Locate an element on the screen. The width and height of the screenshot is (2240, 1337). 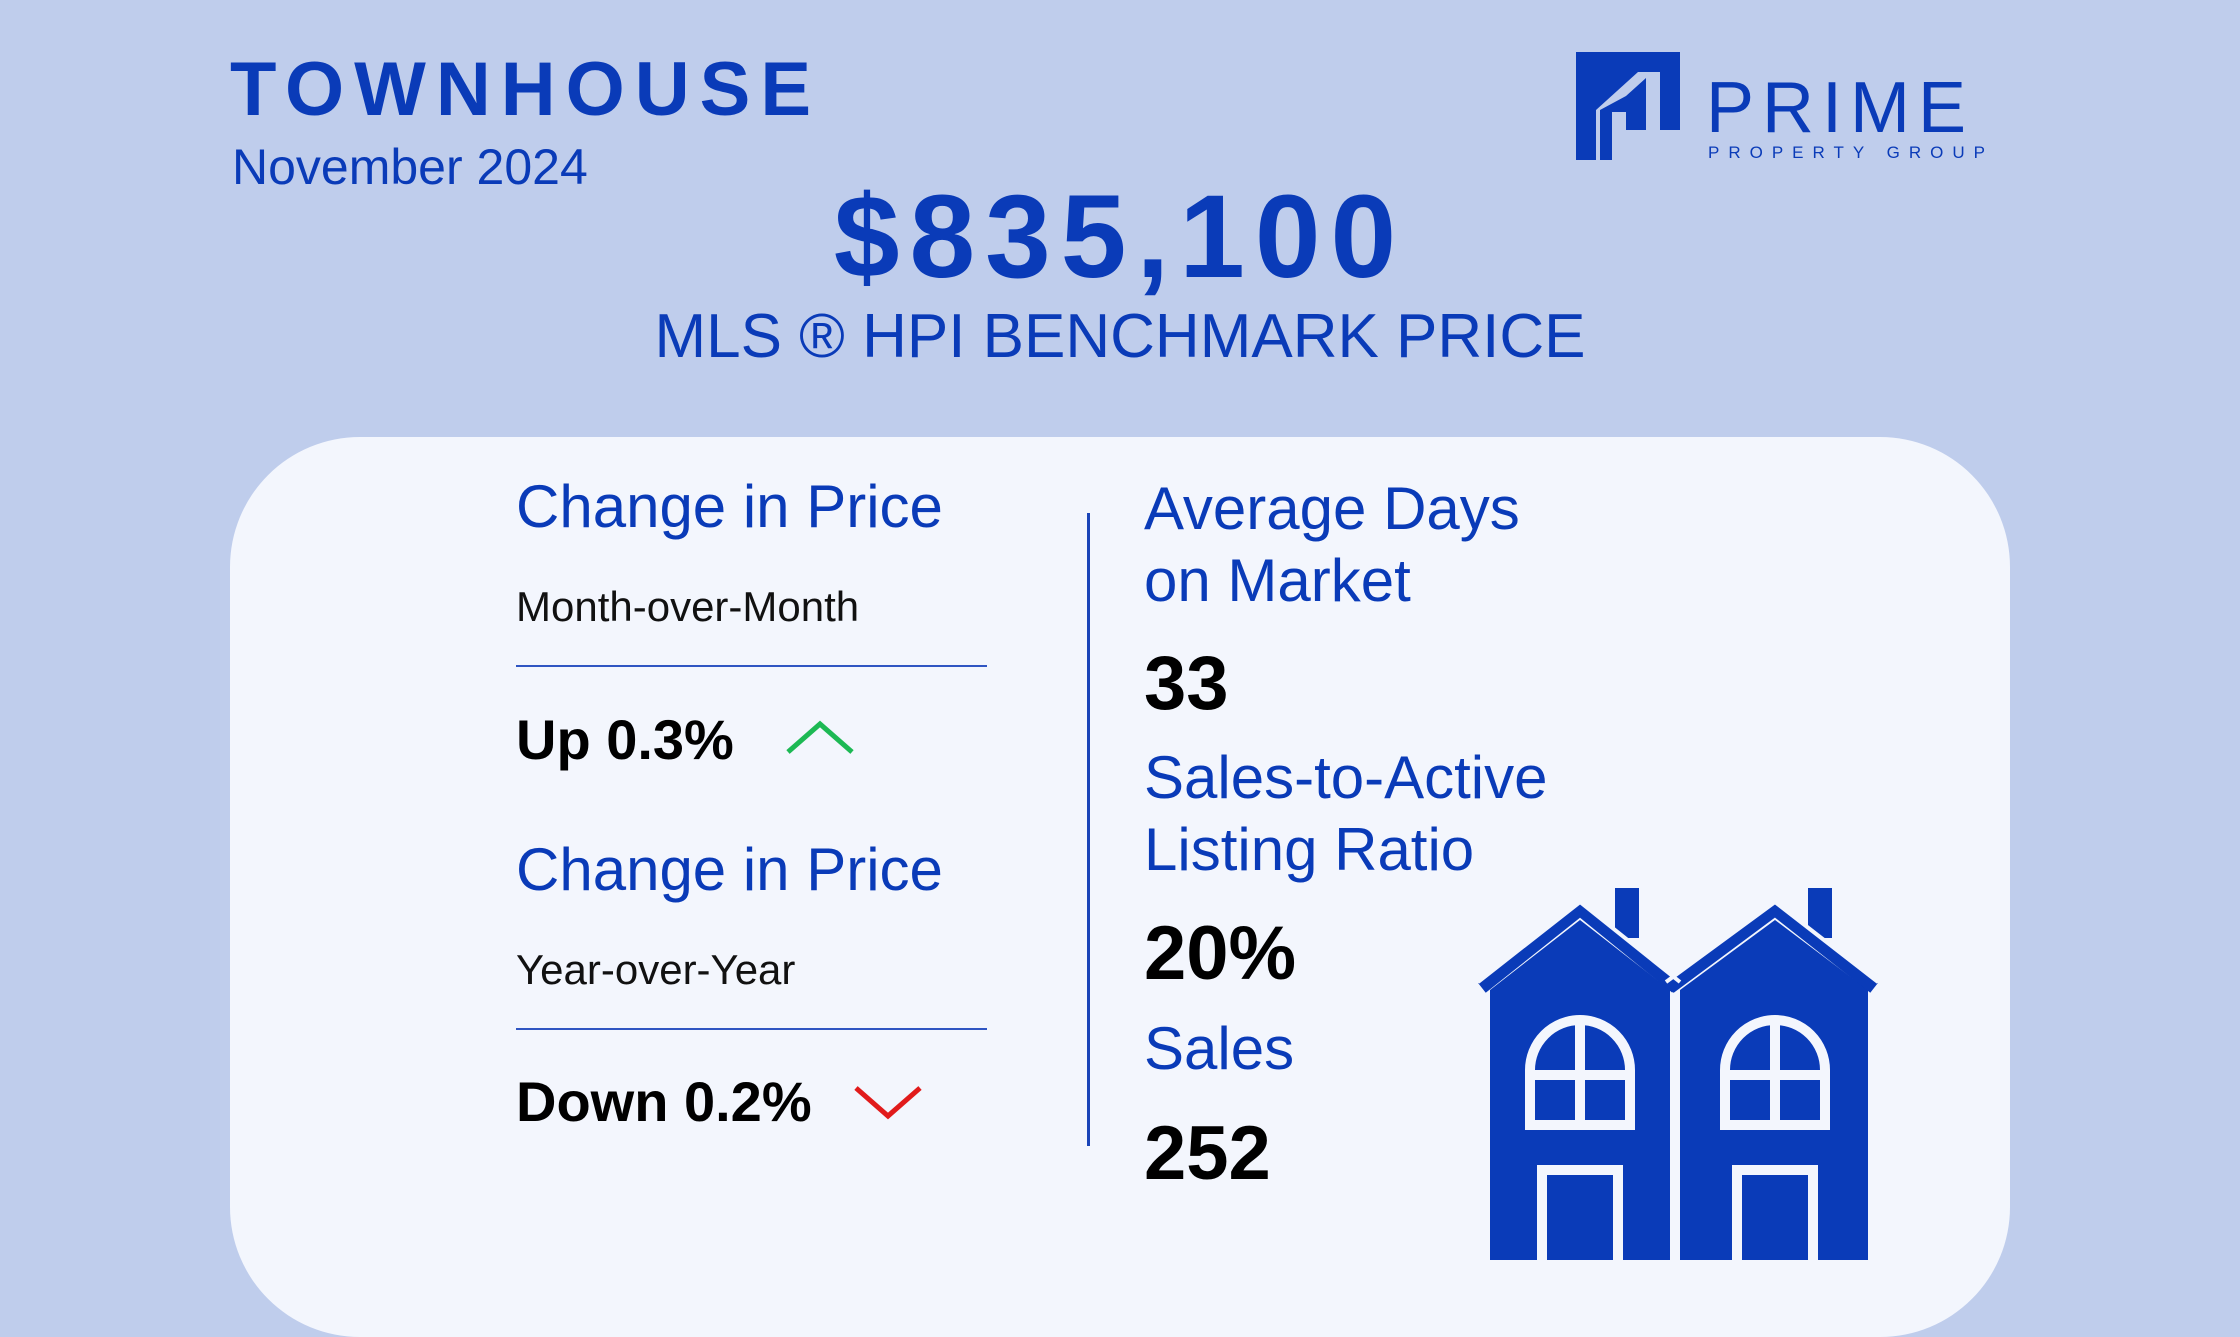
chevron-down-icon is located at coordinates (888, 1103).